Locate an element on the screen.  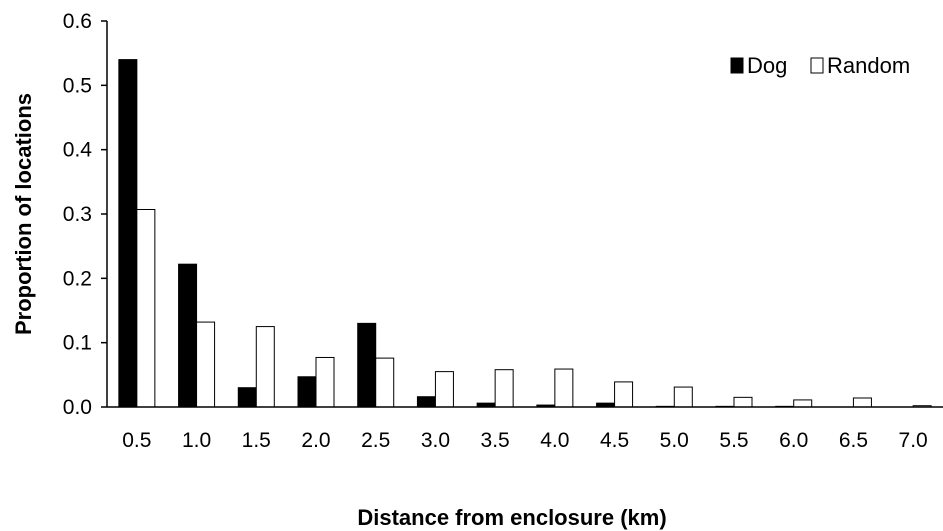
bar-random-4.0 is located at coordinates (564, 388).